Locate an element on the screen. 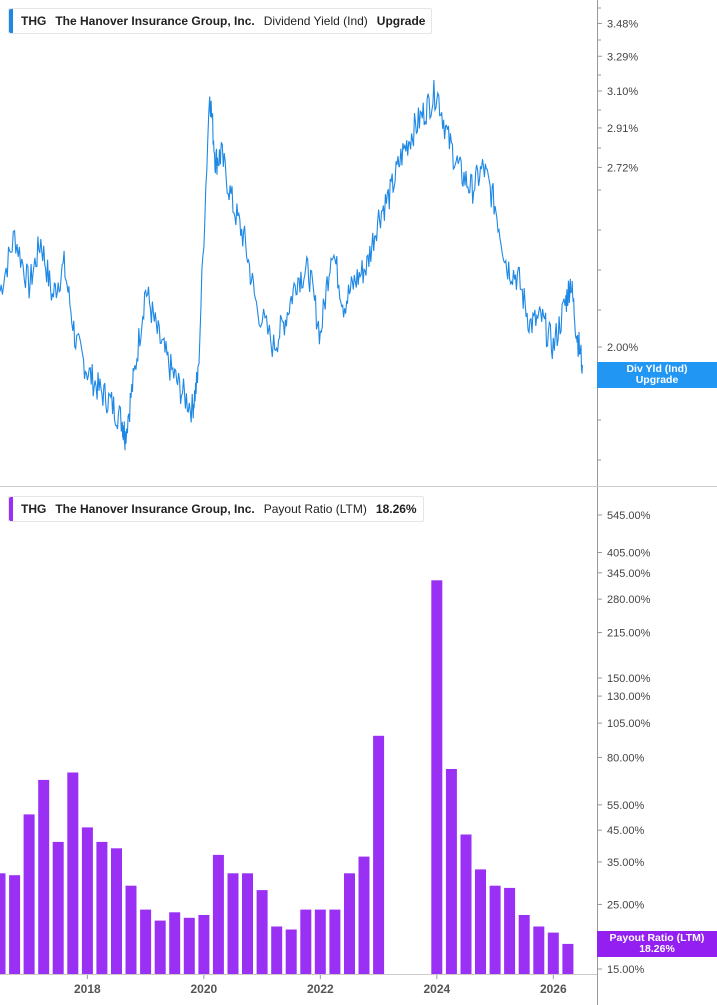 The width and height of the screenshot is (717, 1005). y-tick-label: 3.10% is located at coordinates (622, 92).